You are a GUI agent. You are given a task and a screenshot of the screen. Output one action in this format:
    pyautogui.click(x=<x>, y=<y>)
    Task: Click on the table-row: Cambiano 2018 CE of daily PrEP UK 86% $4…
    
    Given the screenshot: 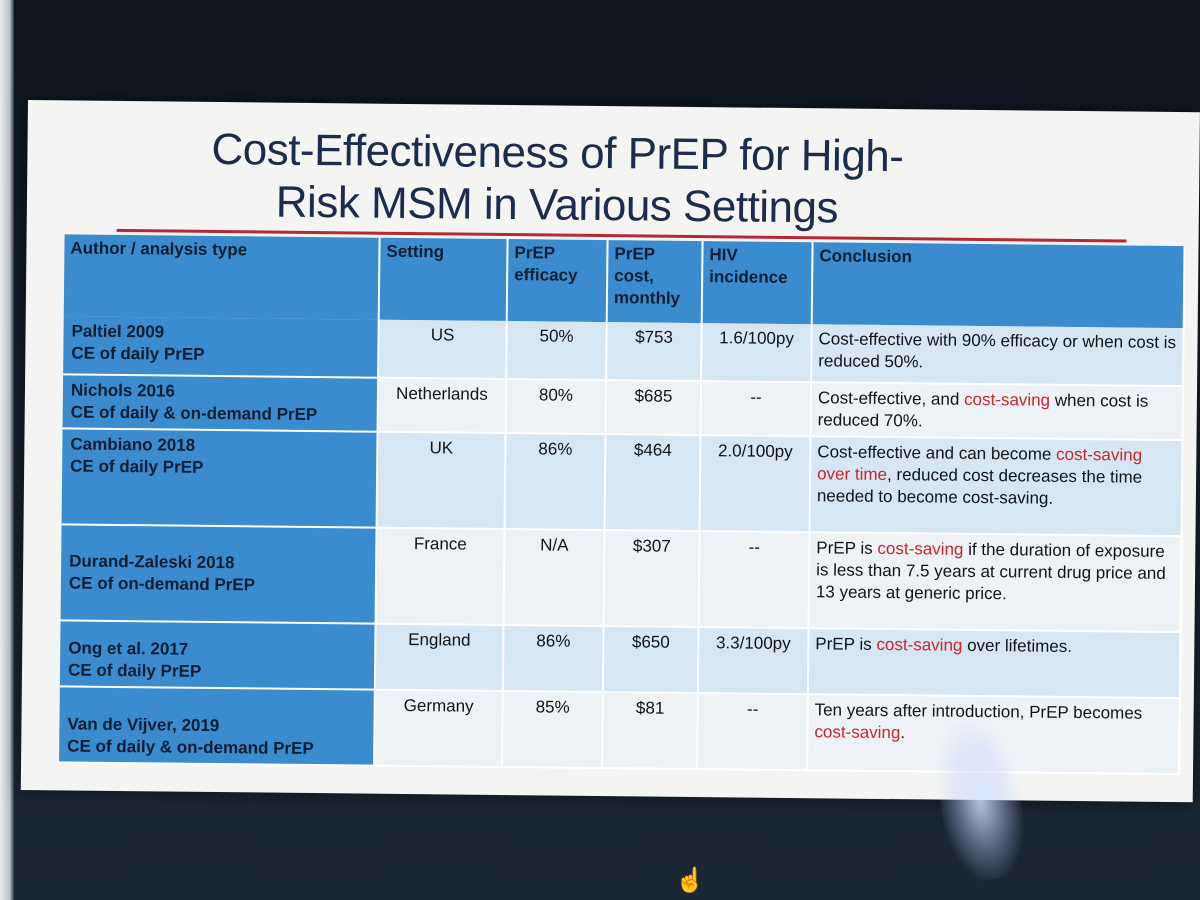 What is the action you would take?
    pyautogui.click(x=622, y=482)
    